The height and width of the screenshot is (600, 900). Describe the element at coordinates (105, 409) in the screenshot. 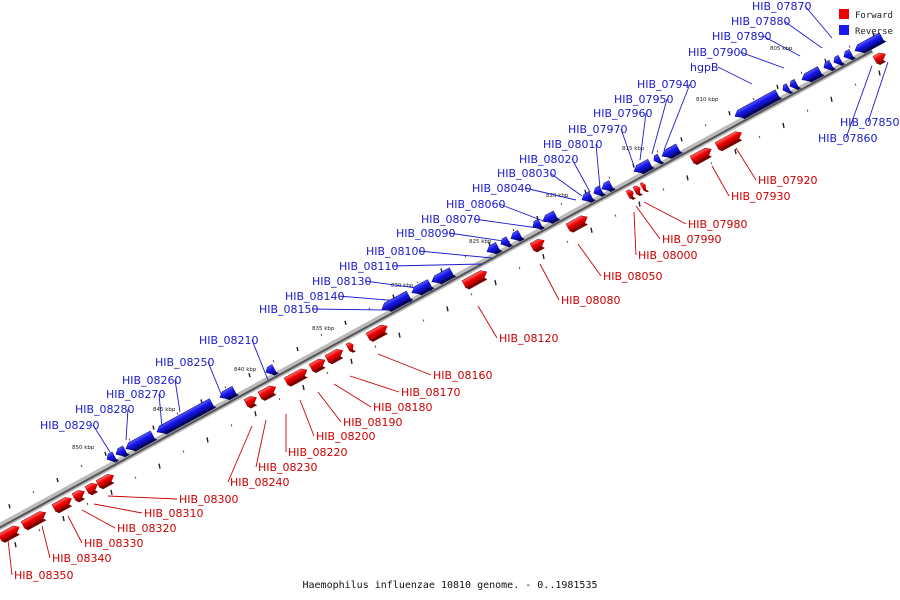

I see `gene-label: HIB_08280` at that location.